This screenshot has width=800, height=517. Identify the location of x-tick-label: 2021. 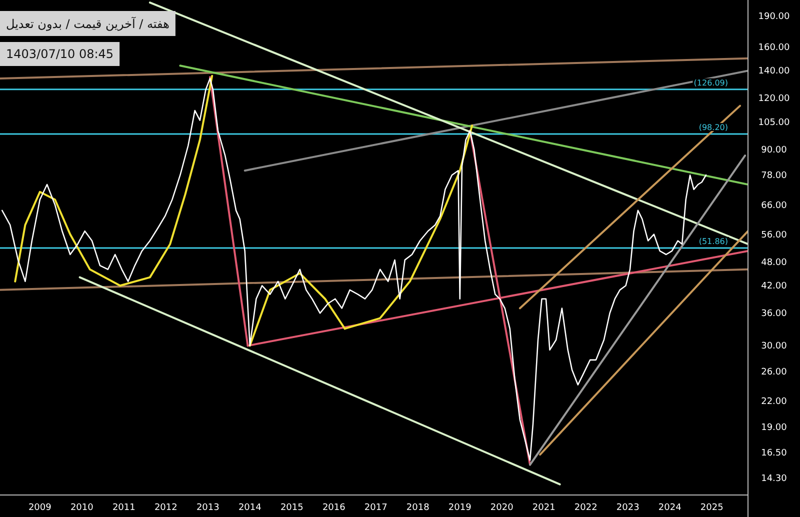
(544, 508).